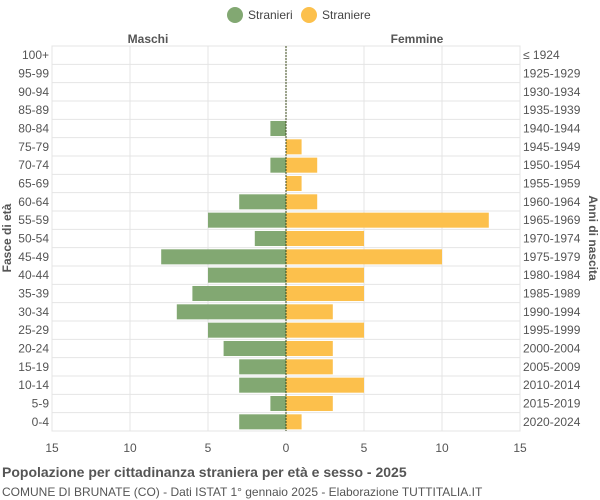 The width and height of the screenshot is (600, 500). I want to click on y-tick-label-birth-years: 1985-1989, so click(552, 294).